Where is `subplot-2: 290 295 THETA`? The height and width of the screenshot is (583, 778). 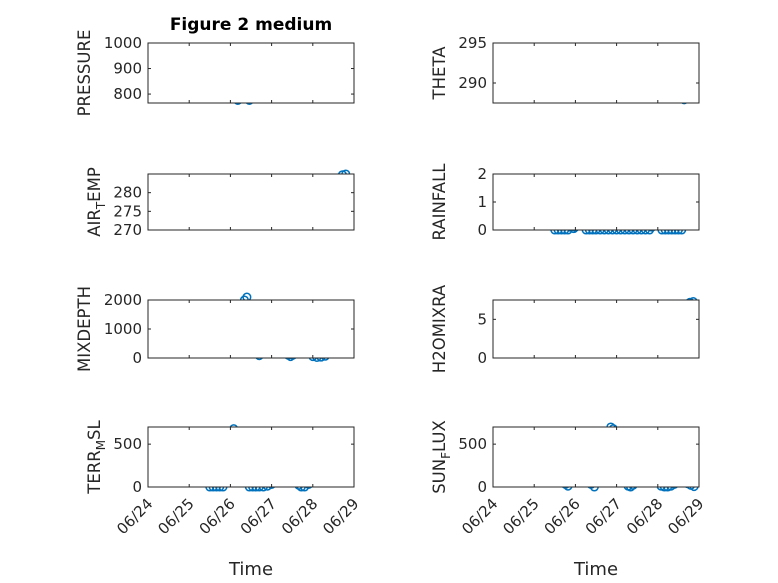 subplot-2: 290 295 THETA is located at coordinates (565, 69).